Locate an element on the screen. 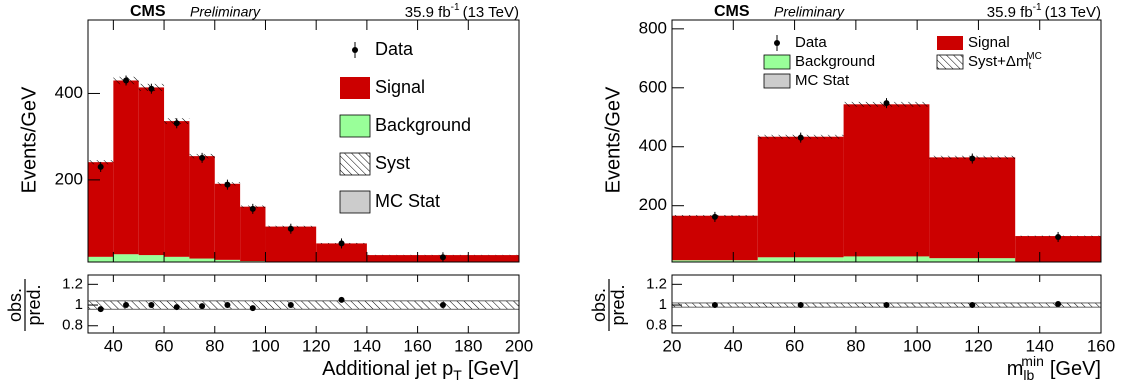 The image size is (1125, 386). x-axis-label-part: T is located at coordinates (457, 375).